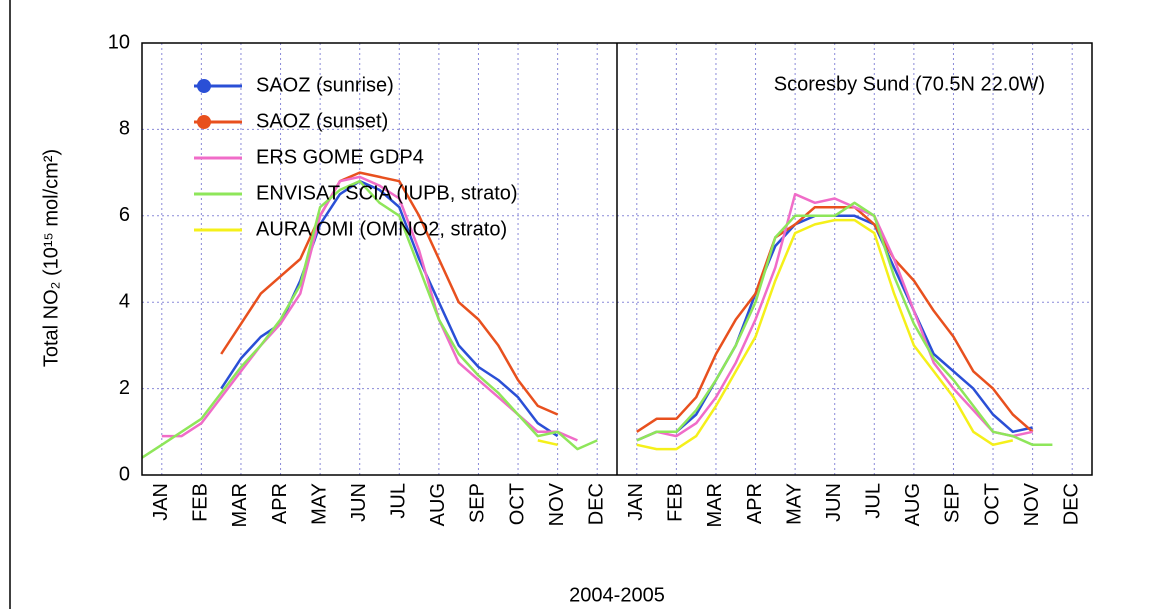  What do you see at coordinates (387, 193) in the screenshot?
I see `legend-label: ENVISAT SCIA (IUPB, strato)` at bounding box center [387, 193].